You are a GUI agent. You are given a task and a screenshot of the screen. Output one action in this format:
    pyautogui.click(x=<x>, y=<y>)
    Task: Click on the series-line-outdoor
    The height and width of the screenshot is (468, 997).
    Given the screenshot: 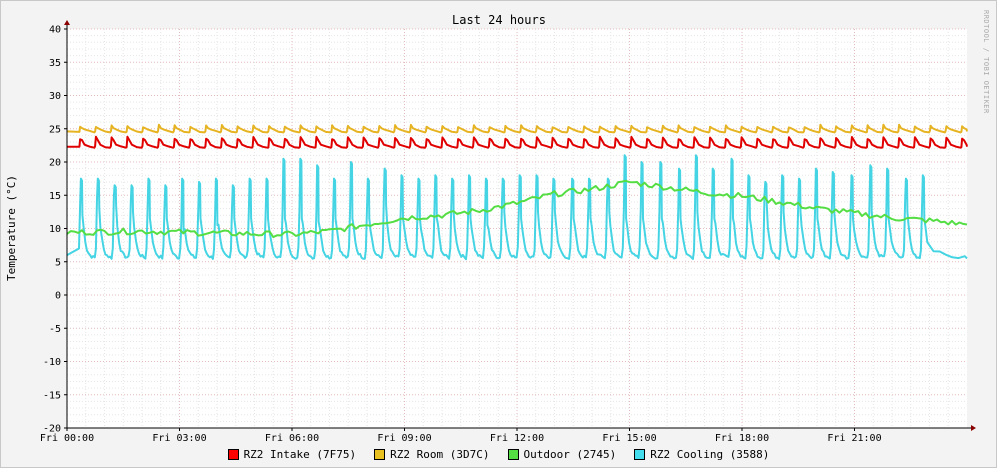 What is the action you would take?
    pyautogui.click(x=517, y=209)
    